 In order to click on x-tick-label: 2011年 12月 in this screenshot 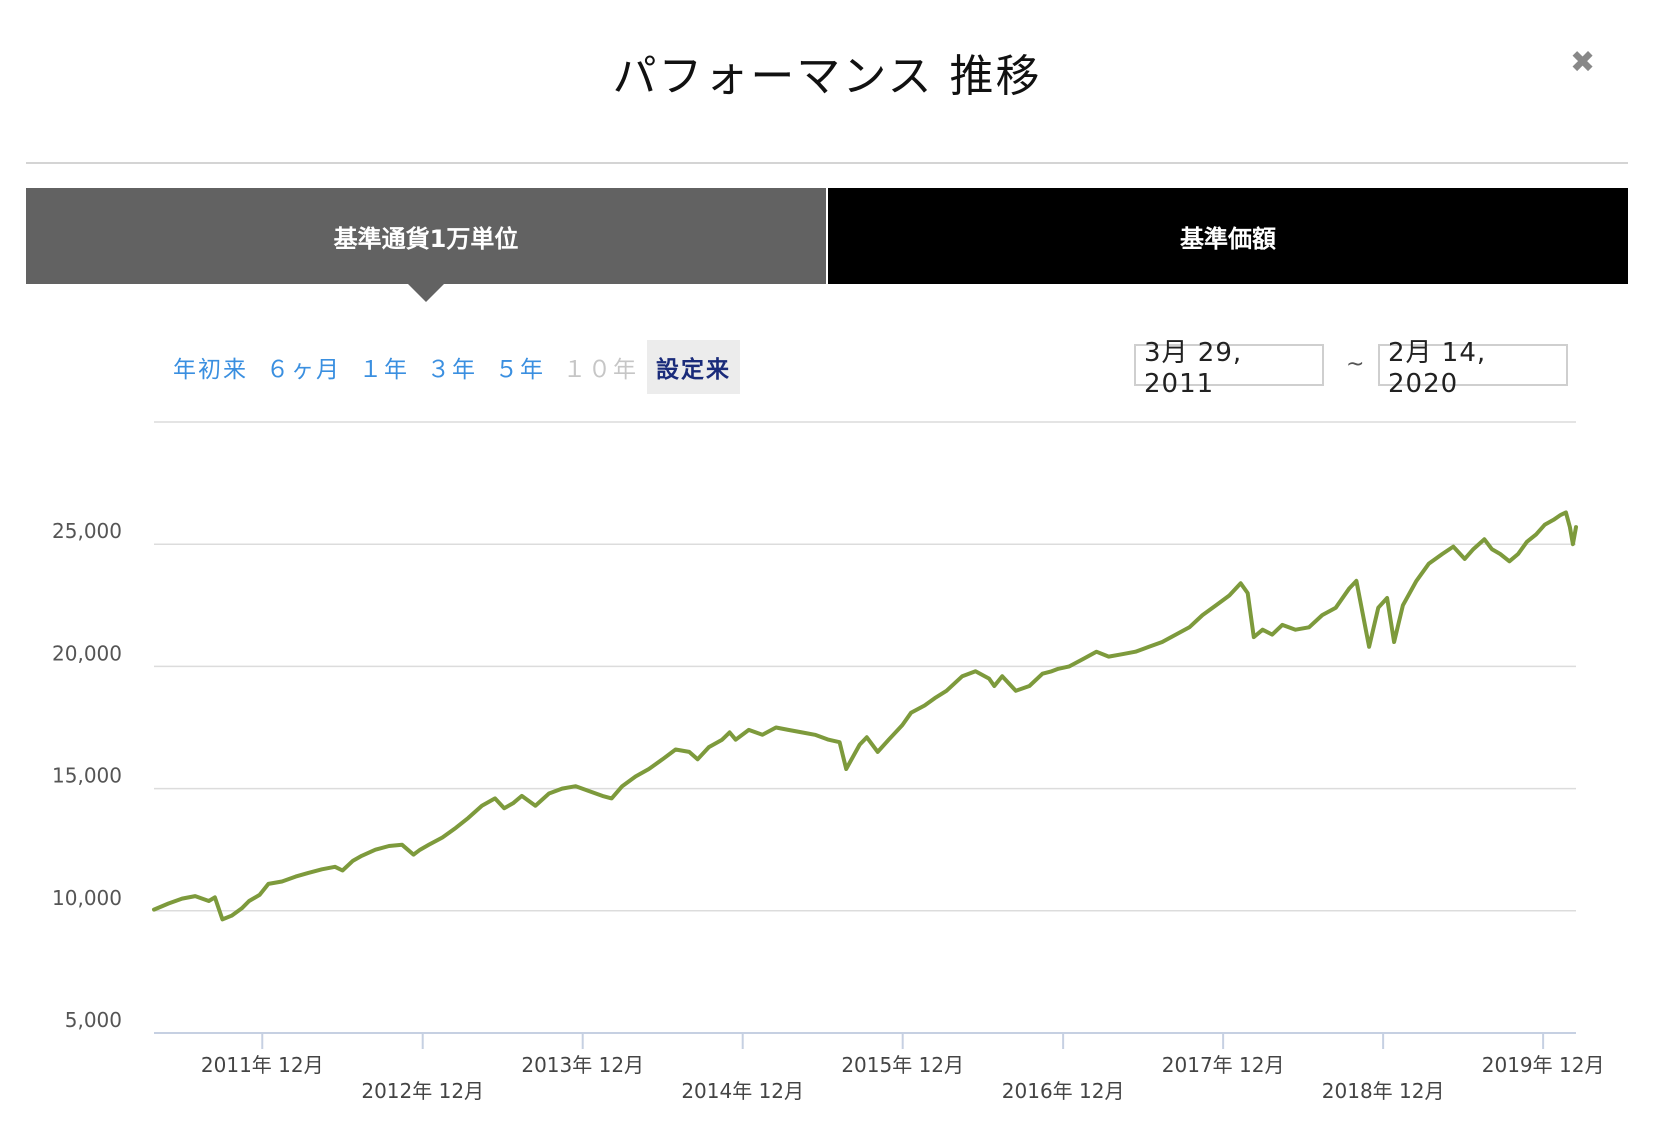, I will do `click(262, 1065)`.